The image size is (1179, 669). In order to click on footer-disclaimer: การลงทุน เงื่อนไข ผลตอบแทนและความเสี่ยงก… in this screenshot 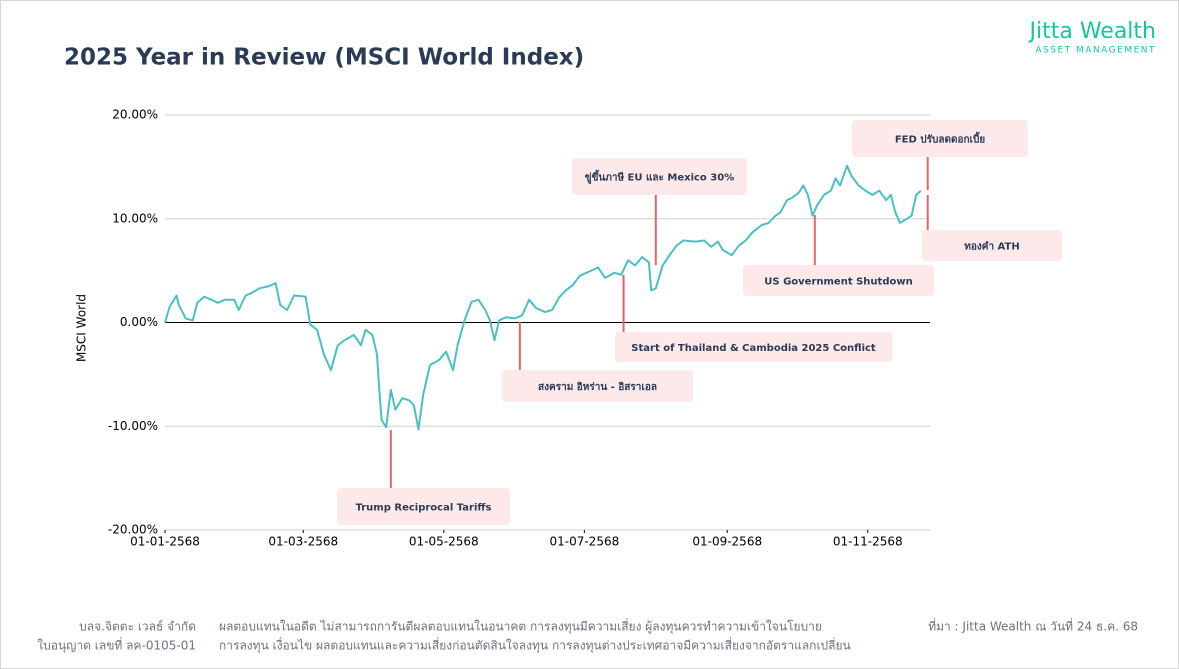, I will do `click(535, 645)`.